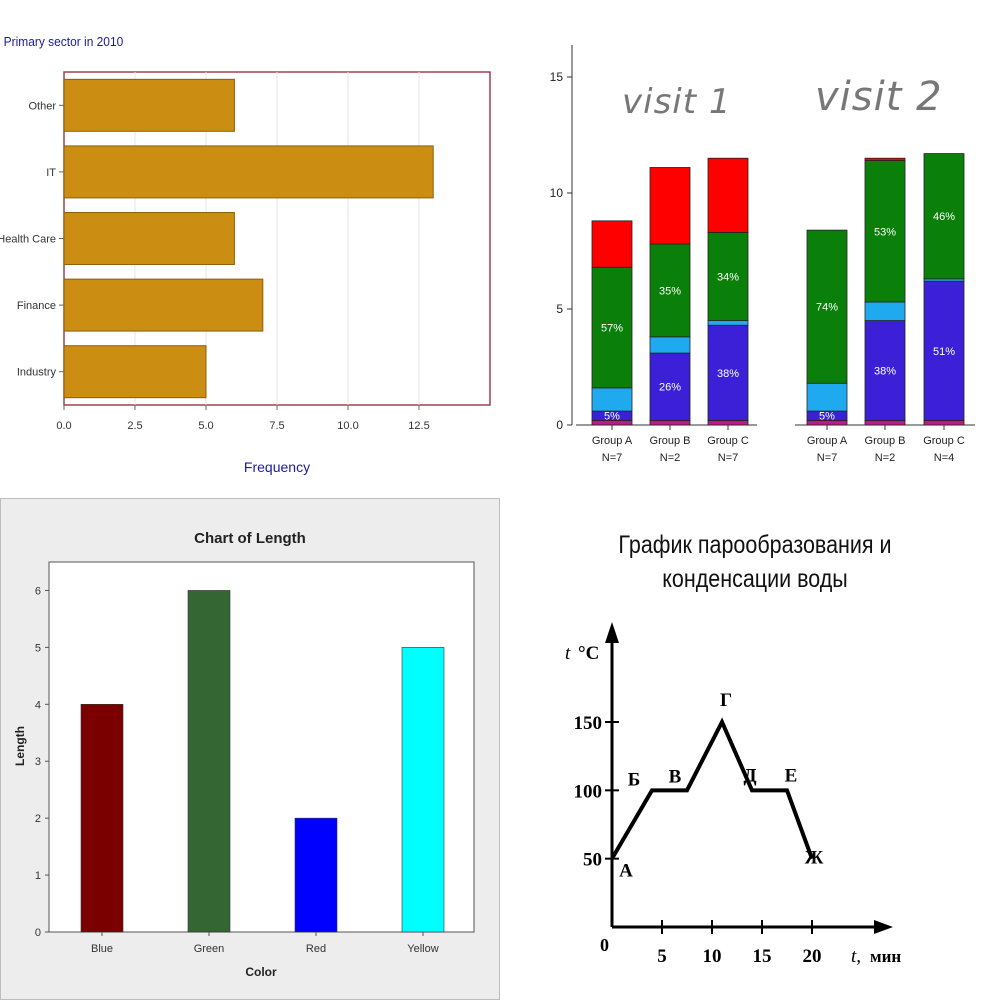  I want to click on y-tick-label: 3, so click(38, 762).